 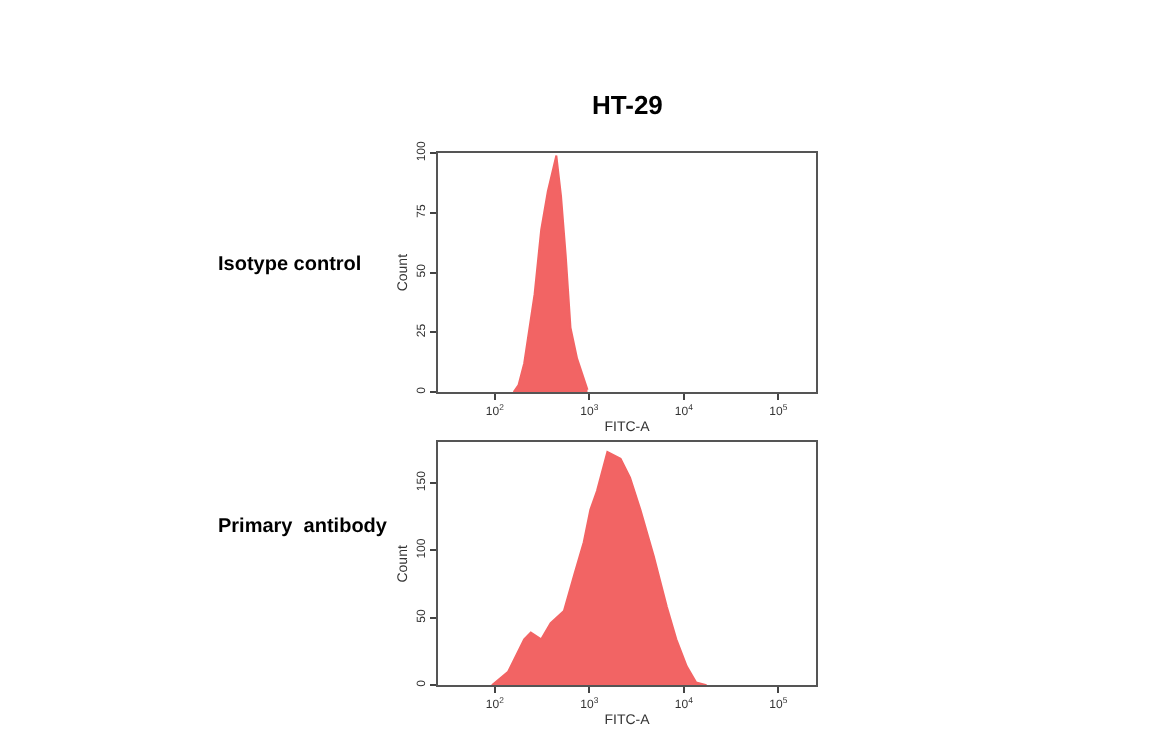 I want to click on text: Primary antibody, so click(x=303, y=527).